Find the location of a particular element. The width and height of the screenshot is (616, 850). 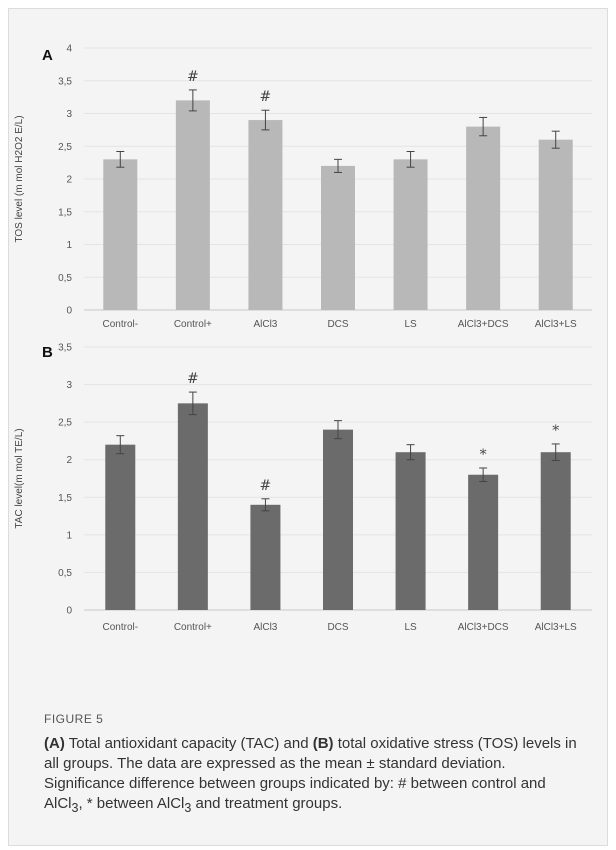

caption-part-a-text: Total antioxidant capacity (TAC) and is located at coordinates (188, 743).